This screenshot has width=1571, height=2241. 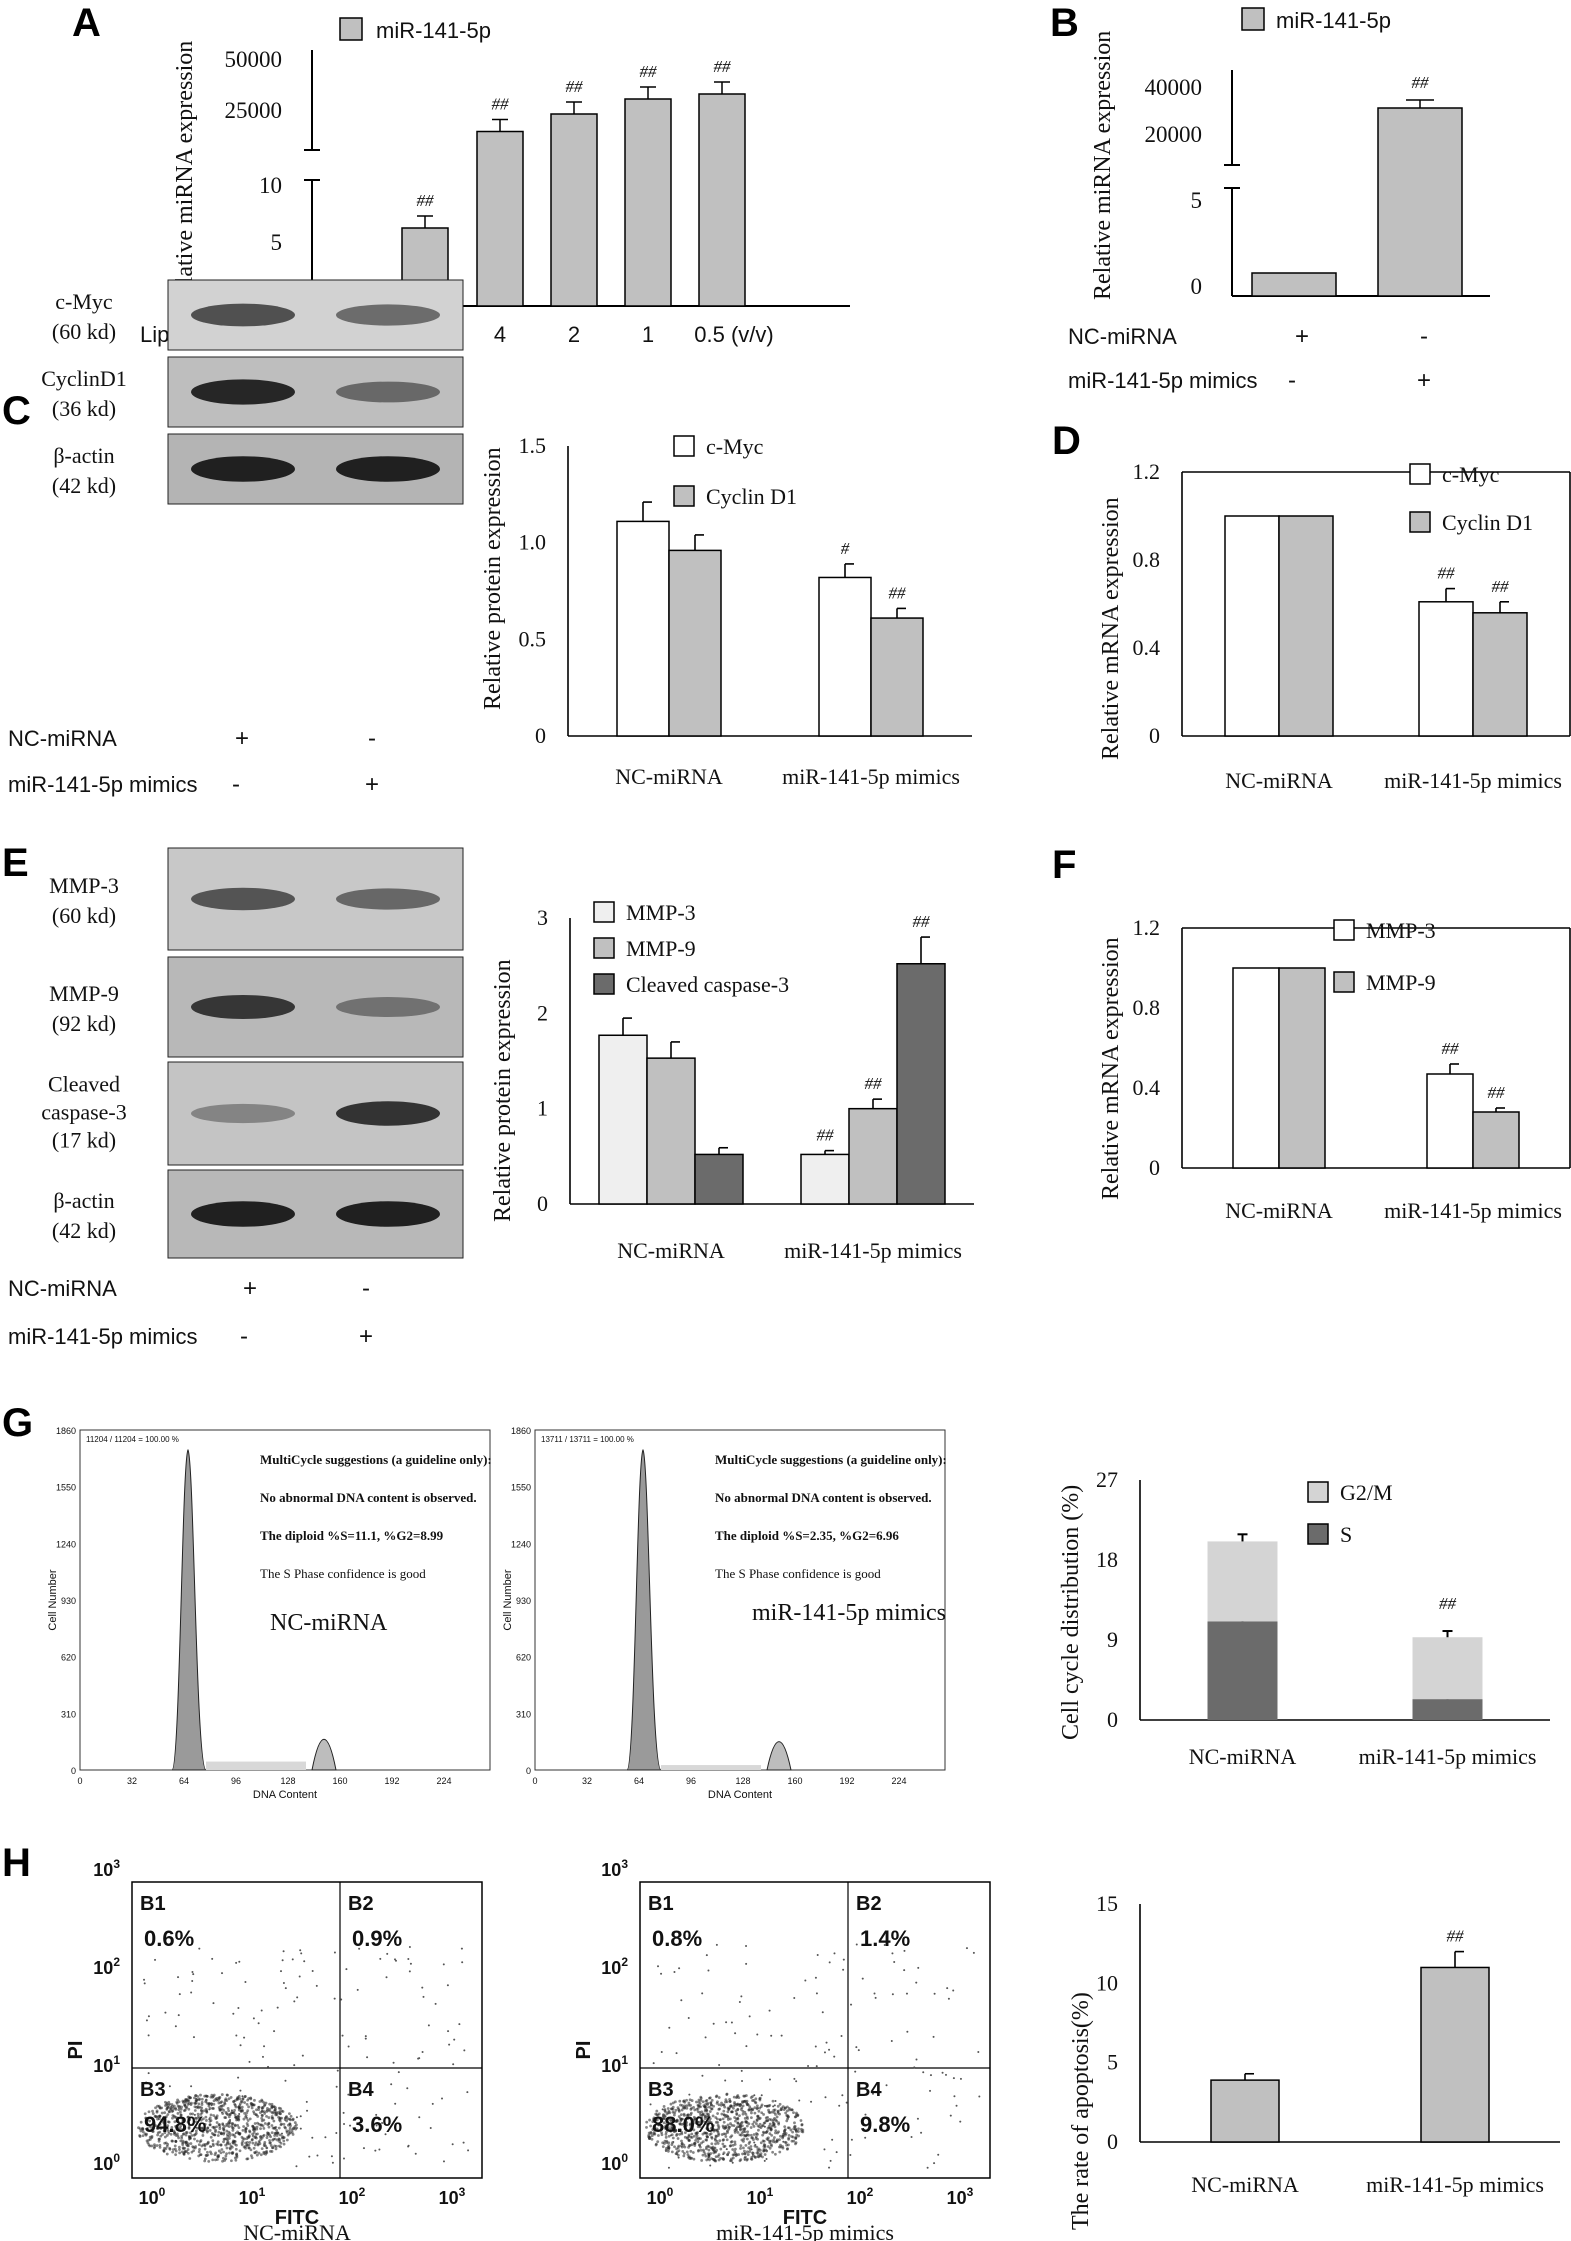 What do you see at coordinates (922, 921) in the screenshot?
I see `panel-e-significance: ##` at bounding box center [922, 921].